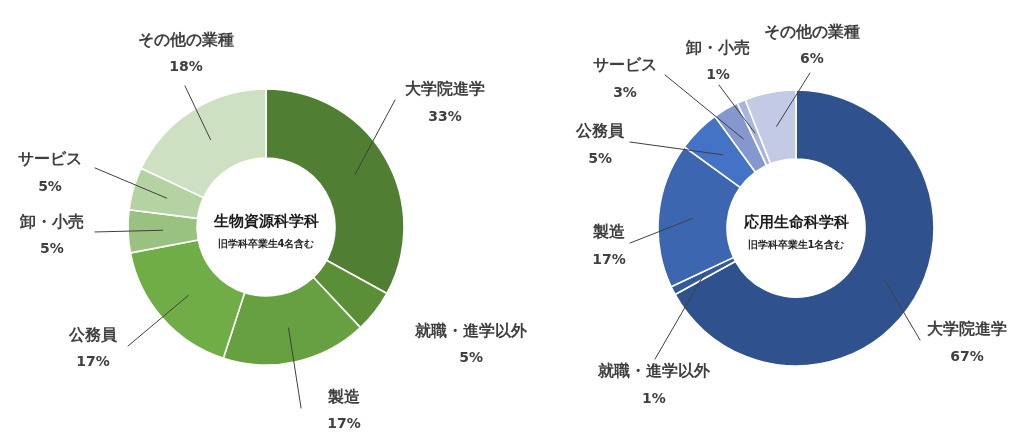 The height and width of the screenshot is (442, 1024). What do you see at coordinates (796, 244) in the screenshot?
I see `text: 旧学科卒業生1名含む` at bounding box center [796, 244].